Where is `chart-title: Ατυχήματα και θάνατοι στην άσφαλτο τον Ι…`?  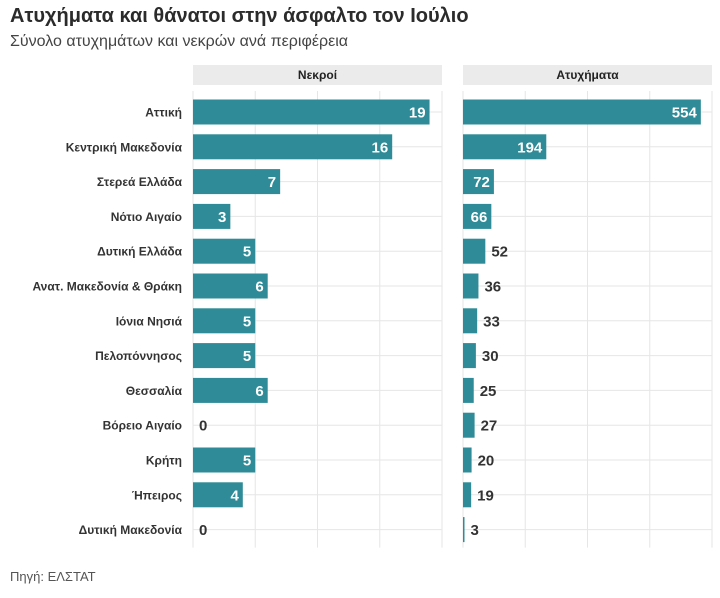
chart-title: Ατυχήματα και θάνατοι στην άσφαλτο τον Ι… is located at coordinates (239, 16).